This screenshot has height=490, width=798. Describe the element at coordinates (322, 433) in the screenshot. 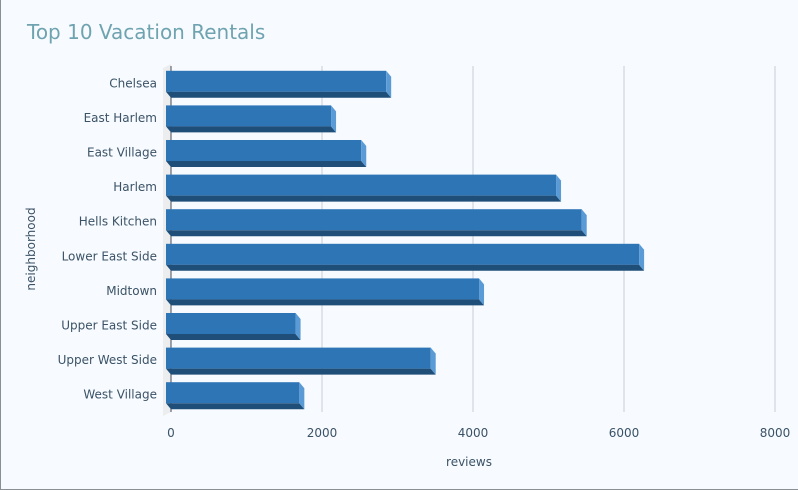

I see `x-tick-label: 2000` at that location.